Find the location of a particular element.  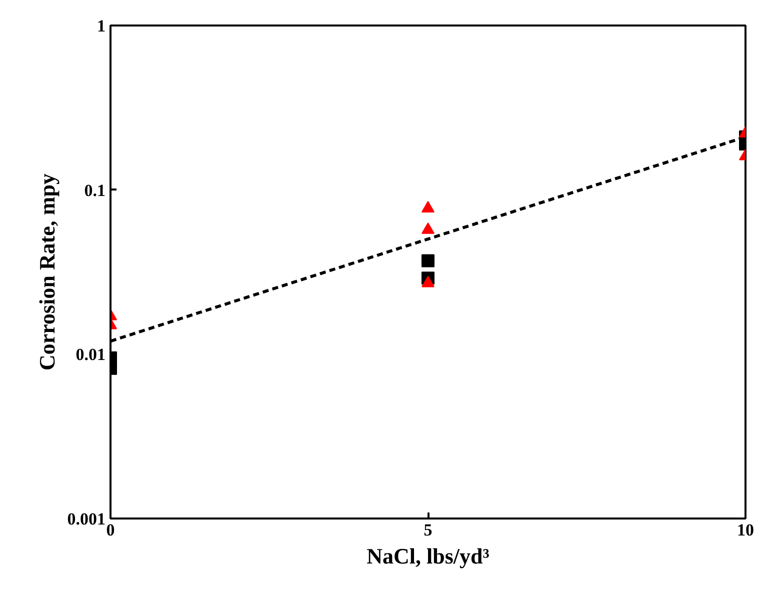

x-tick-label: 10 is located at coordinates (745, 530).